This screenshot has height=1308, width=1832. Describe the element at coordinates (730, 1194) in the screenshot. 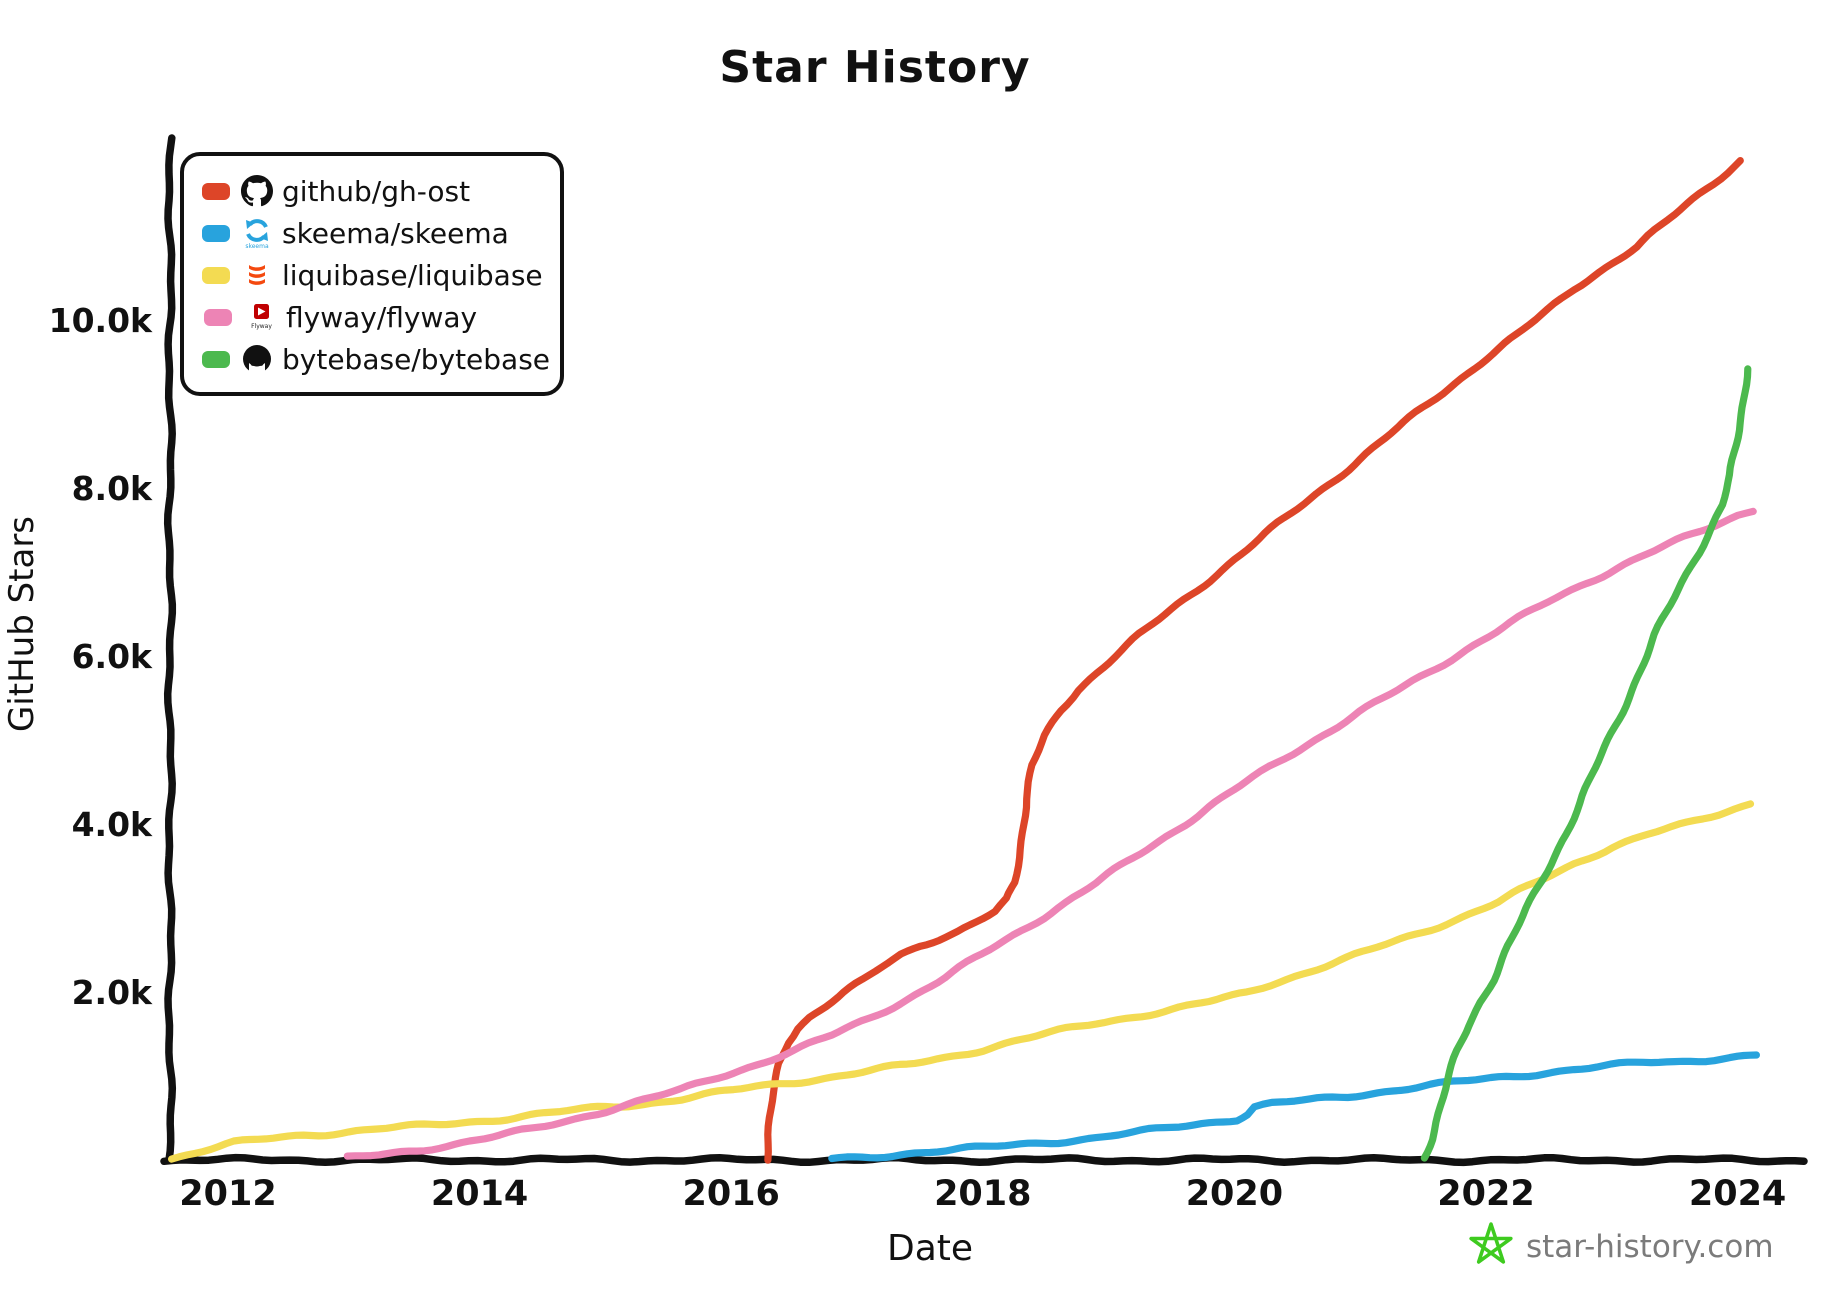

I see `x-tick-2016: 2016` at that location.